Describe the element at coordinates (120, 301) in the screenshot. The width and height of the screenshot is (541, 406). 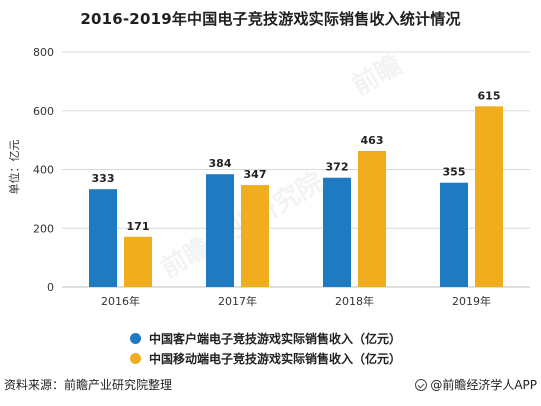
I see `x-tick-label: 2016年` at that location.